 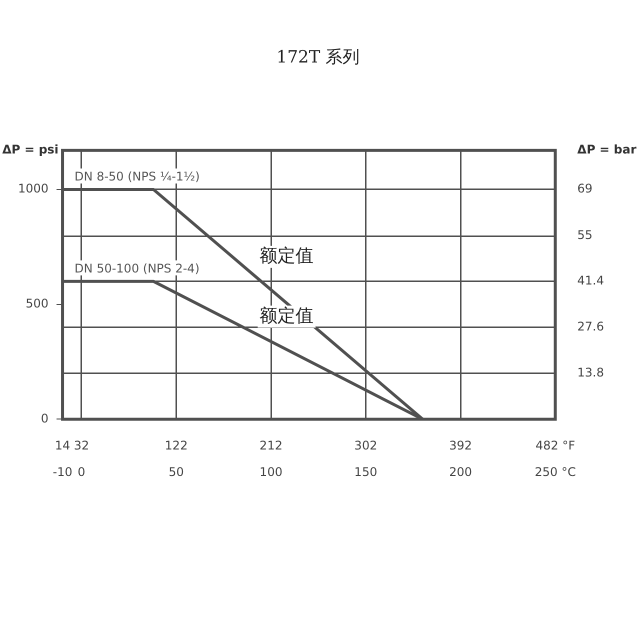 I want to click on series-label: DN 8-50 (NPS ¼-1½), so click(x=137, y=177).